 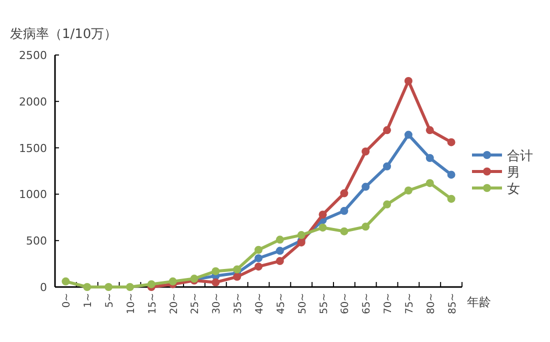 I want to click on y-tick-label: 500, so click(x=36, y=241).